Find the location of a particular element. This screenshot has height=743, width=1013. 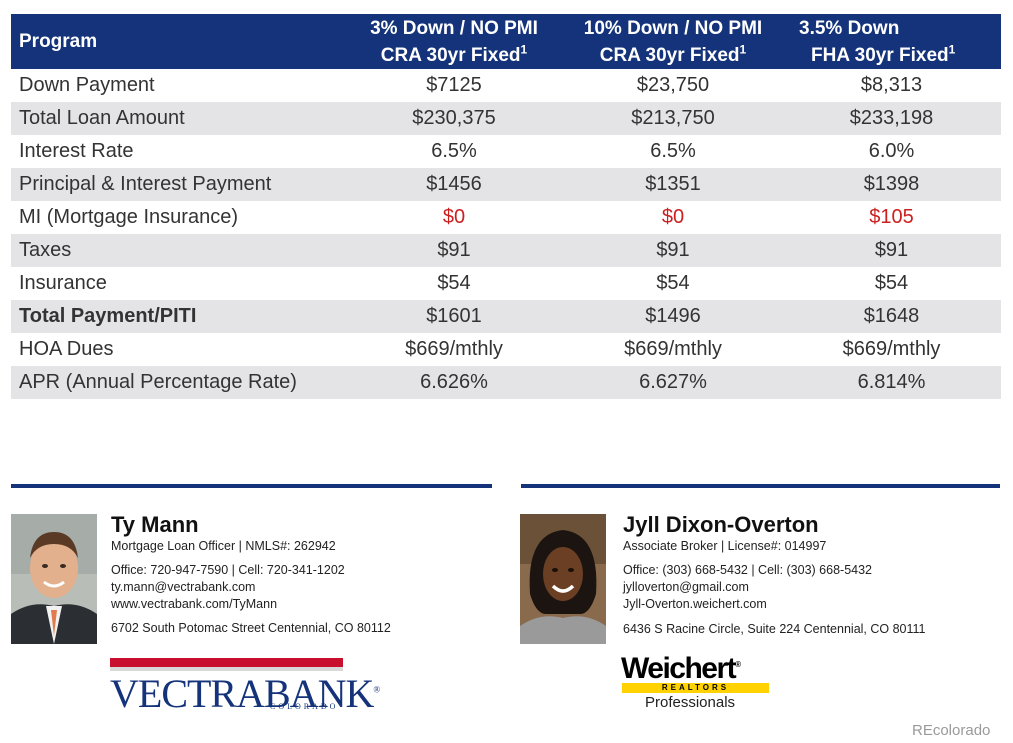

weichert-logo-realtors-band: REALTORS is located at coordinates (695, 688).